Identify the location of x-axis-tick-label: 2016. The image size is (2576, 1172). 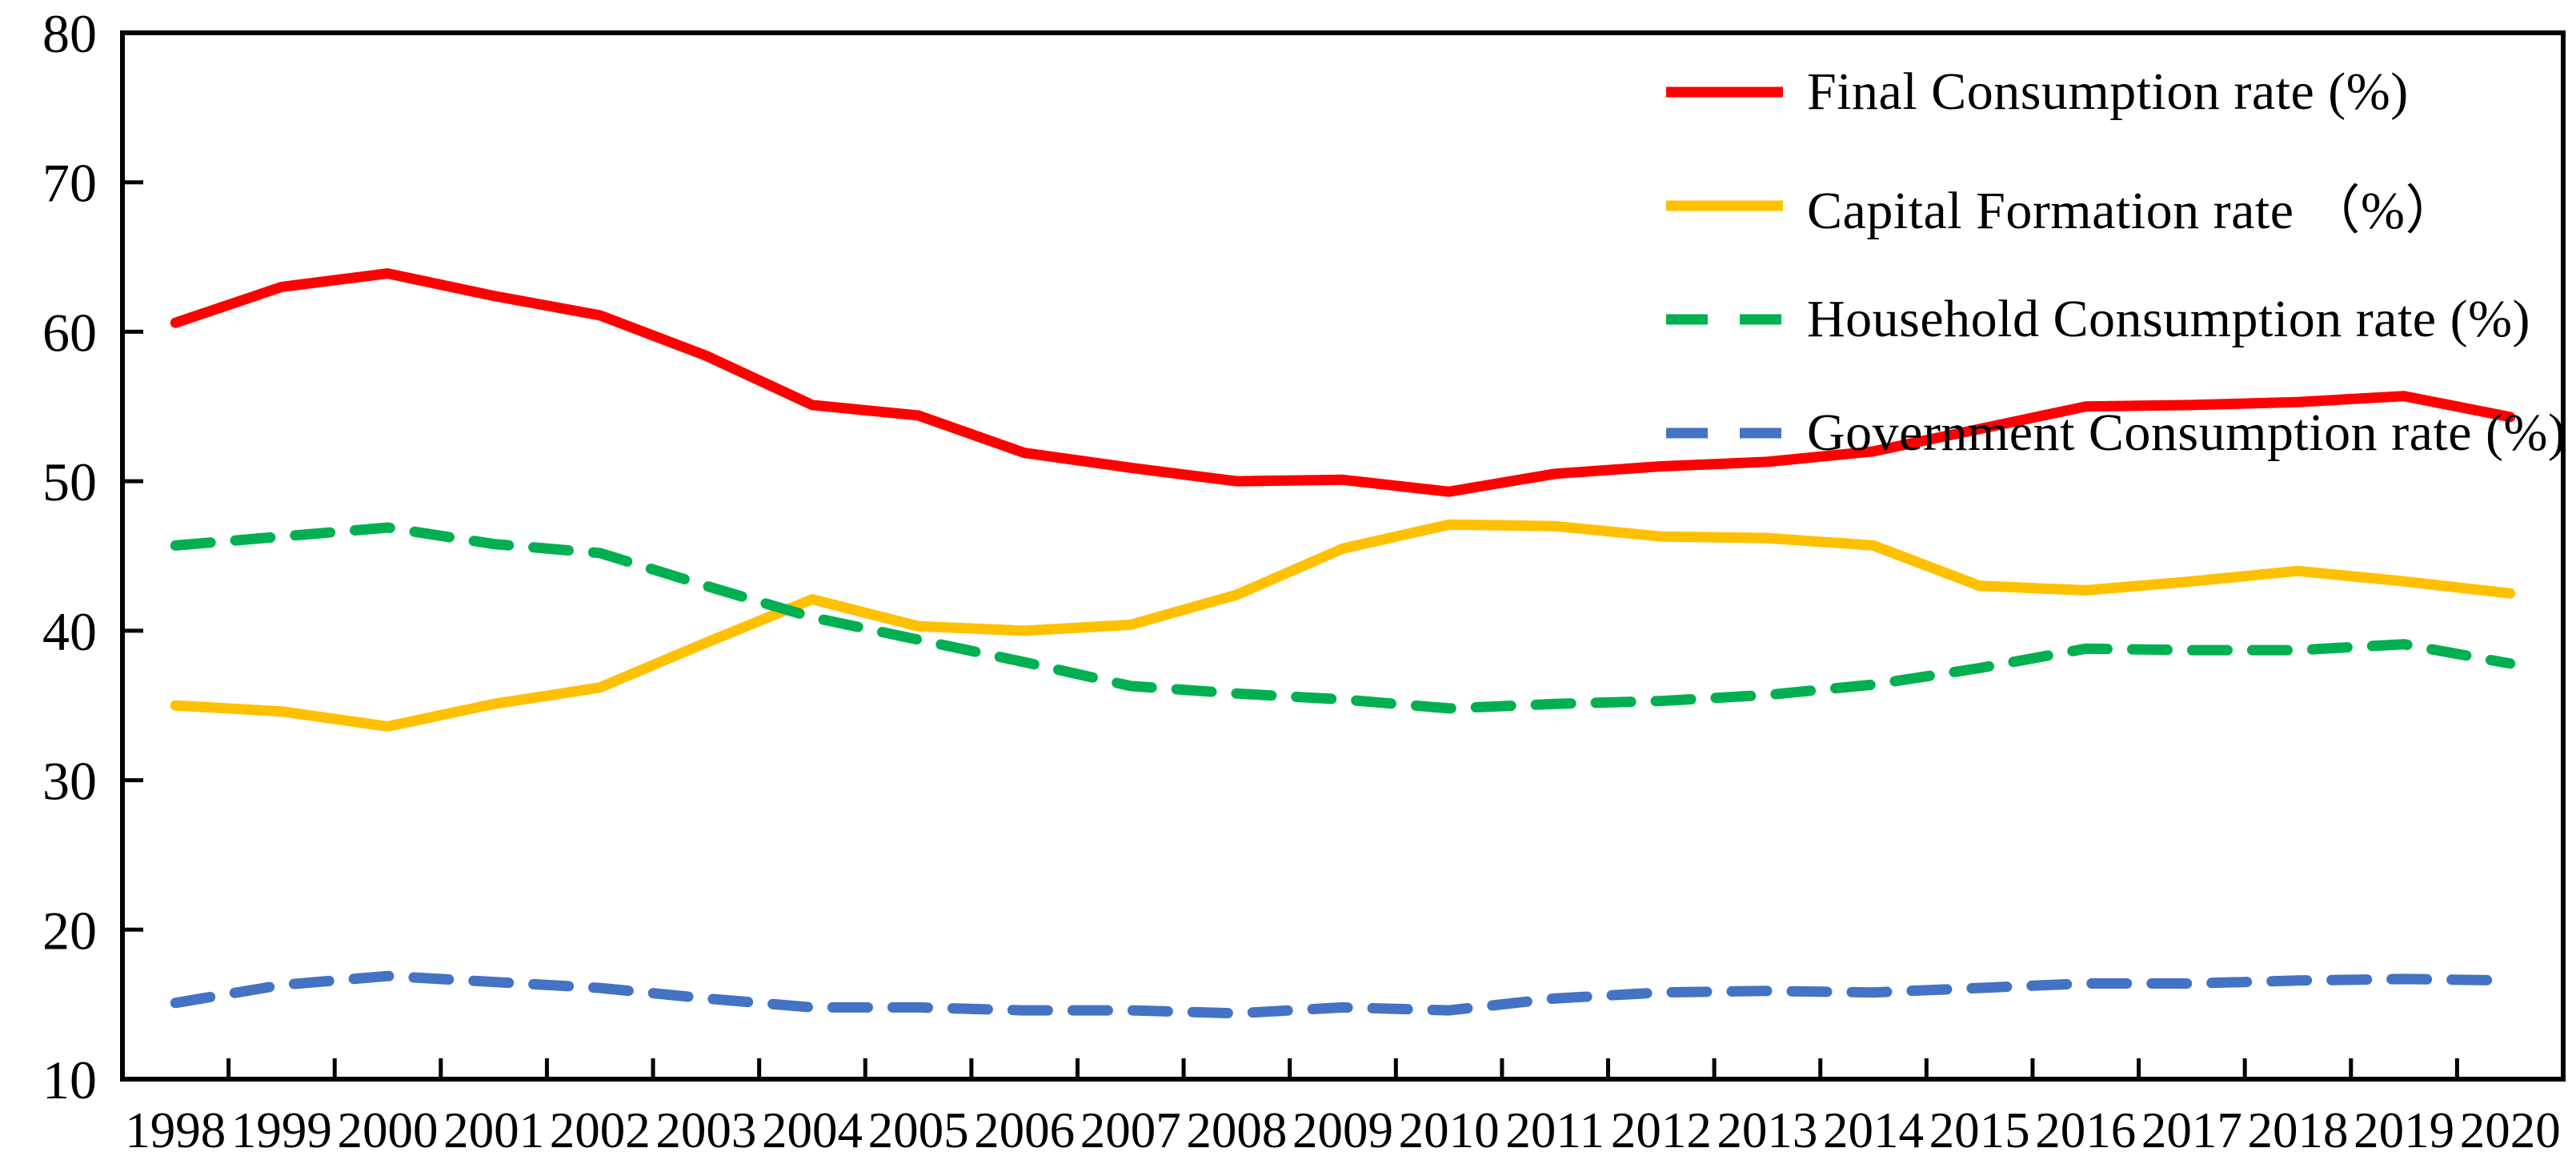
(2085, 1130).